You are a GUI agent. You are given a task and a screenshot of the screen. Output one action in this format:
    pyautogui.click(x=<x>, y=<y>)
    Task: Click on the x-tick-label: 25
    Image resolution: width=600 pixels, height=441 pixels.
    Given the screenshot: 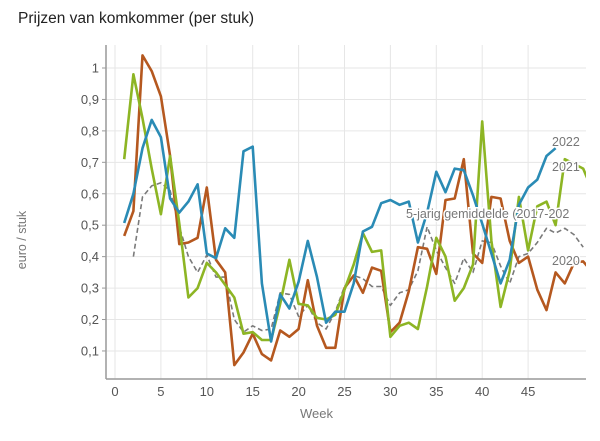 What is the action you would take?
    pyautogui.click(x=344, y=391)
    